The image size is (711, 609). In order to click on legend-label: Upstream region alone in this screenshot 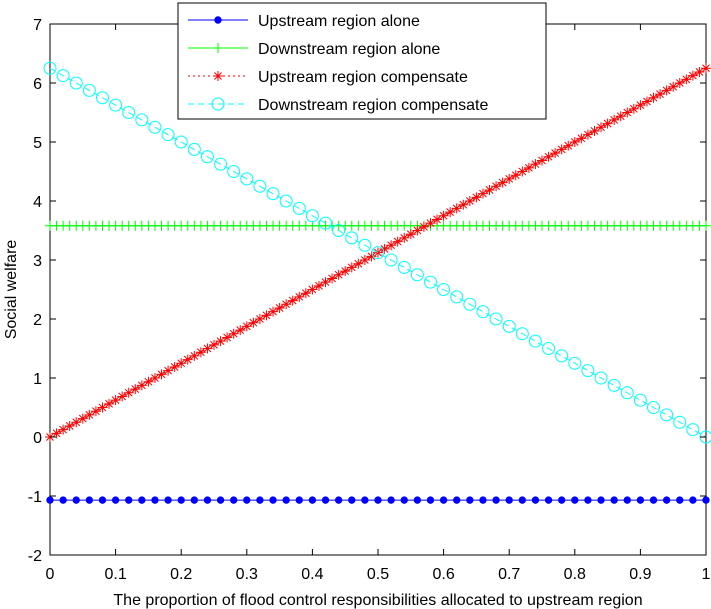, I will do `click(339, 21)`.